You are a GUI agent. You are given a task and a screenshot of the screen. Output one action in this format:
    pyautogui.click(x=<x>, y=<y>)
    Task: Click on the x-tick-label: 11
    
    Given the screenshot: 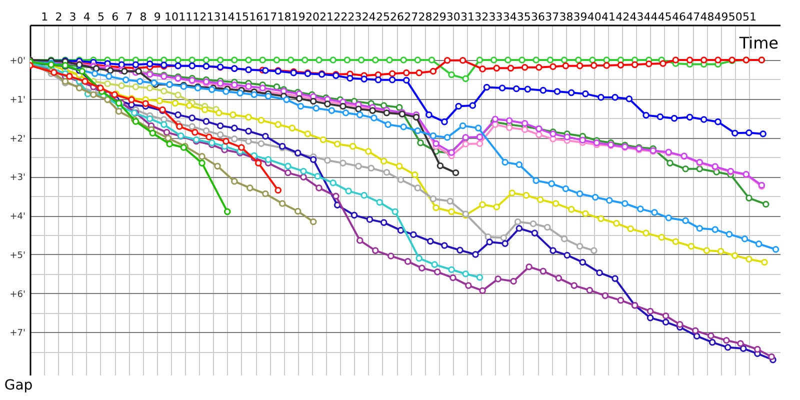 What is the action you would take?
    pyautogui.click(x=185, y=17)
    